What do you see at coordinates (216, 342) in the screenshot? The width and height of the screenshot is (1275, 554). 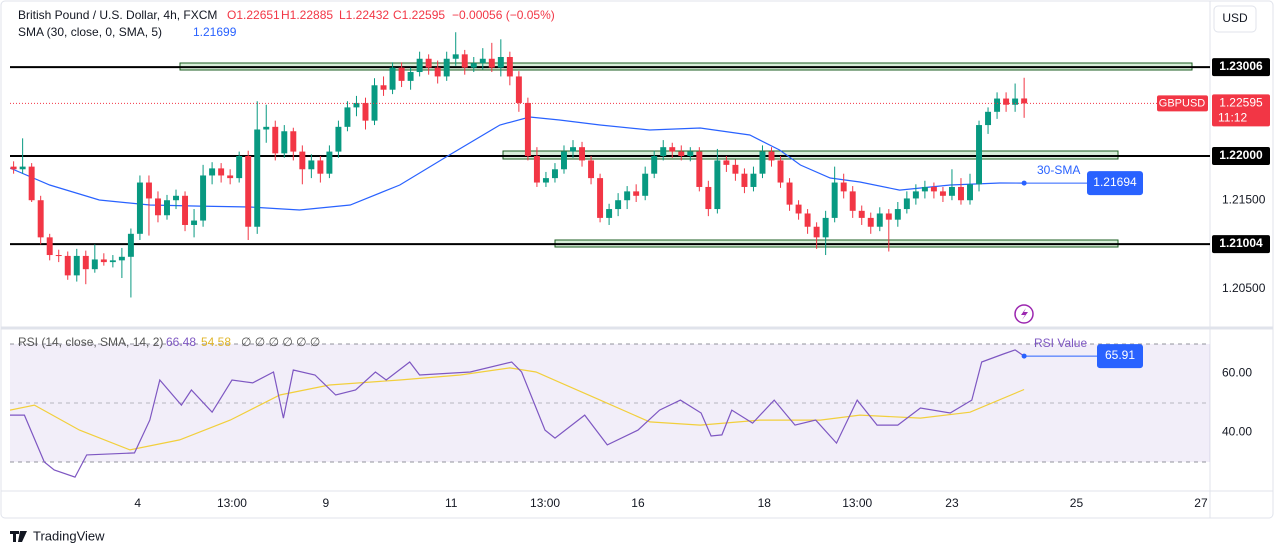 I see `rsi-legend-ma: 54.58` at bounding box center [216, 342].